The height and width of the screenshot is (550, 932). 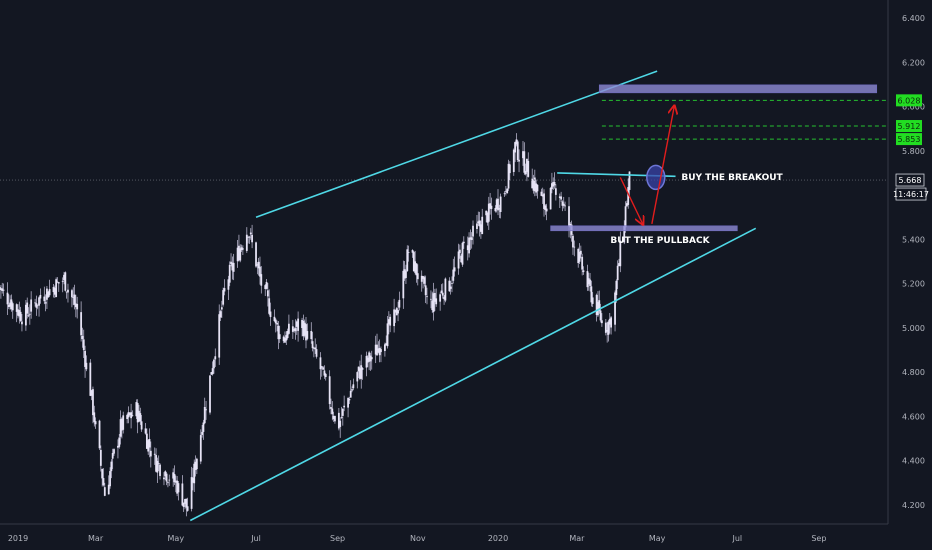 I want to click on current-price-label: 5.668, so click(x=910, y=180).